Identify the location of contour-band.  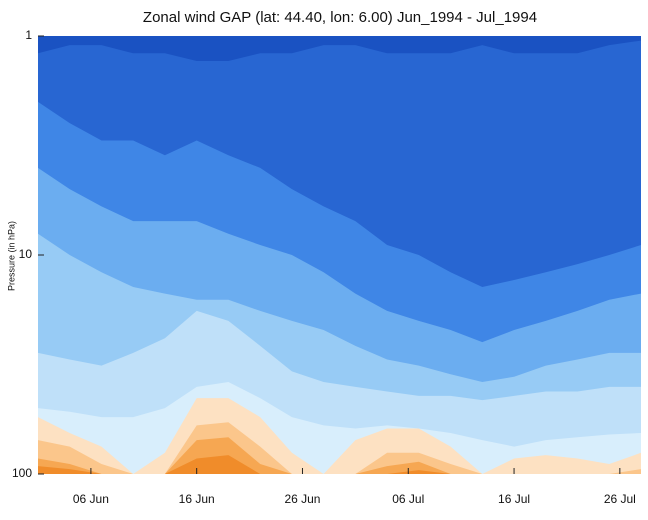
(339, 464).